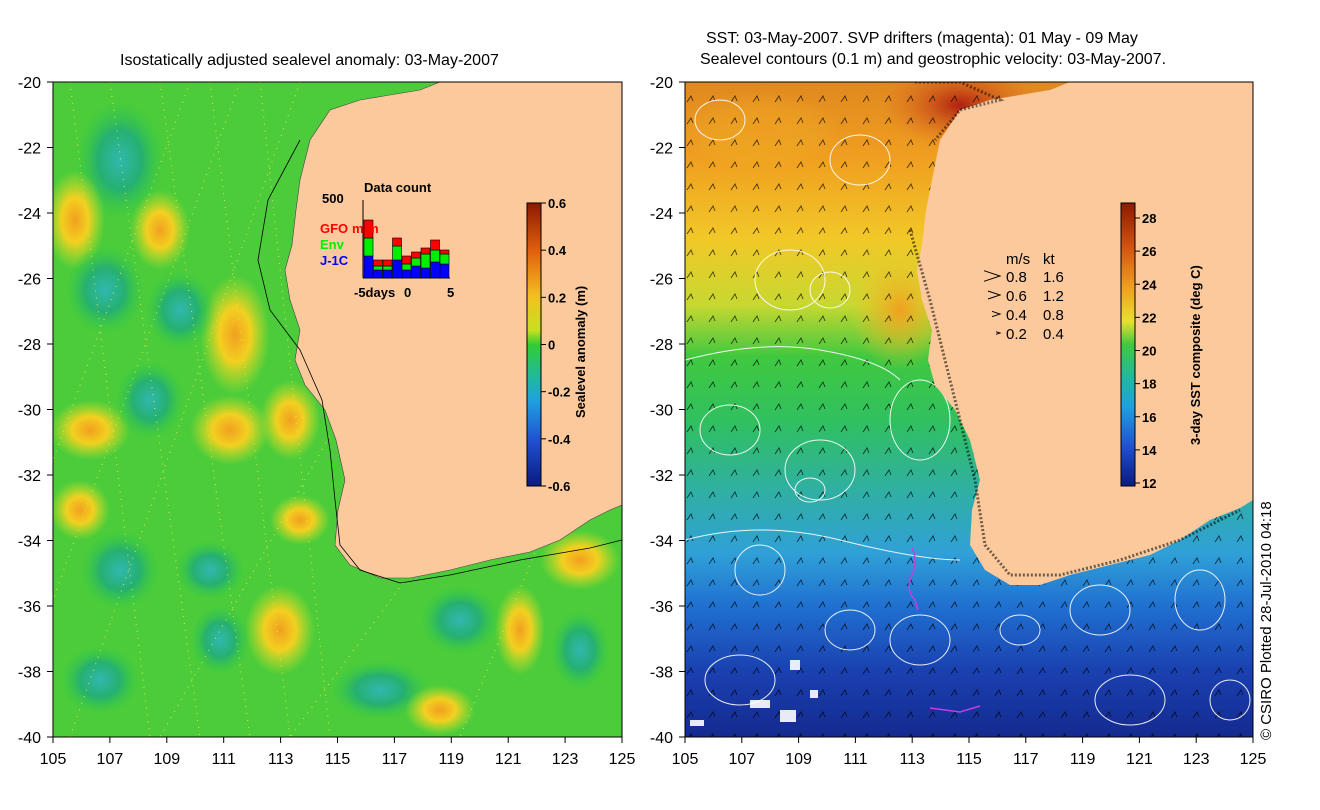  Describe the element at coordinates (661, 476) in the screenshot. I see `latitude-tick-label: -32` at that location.